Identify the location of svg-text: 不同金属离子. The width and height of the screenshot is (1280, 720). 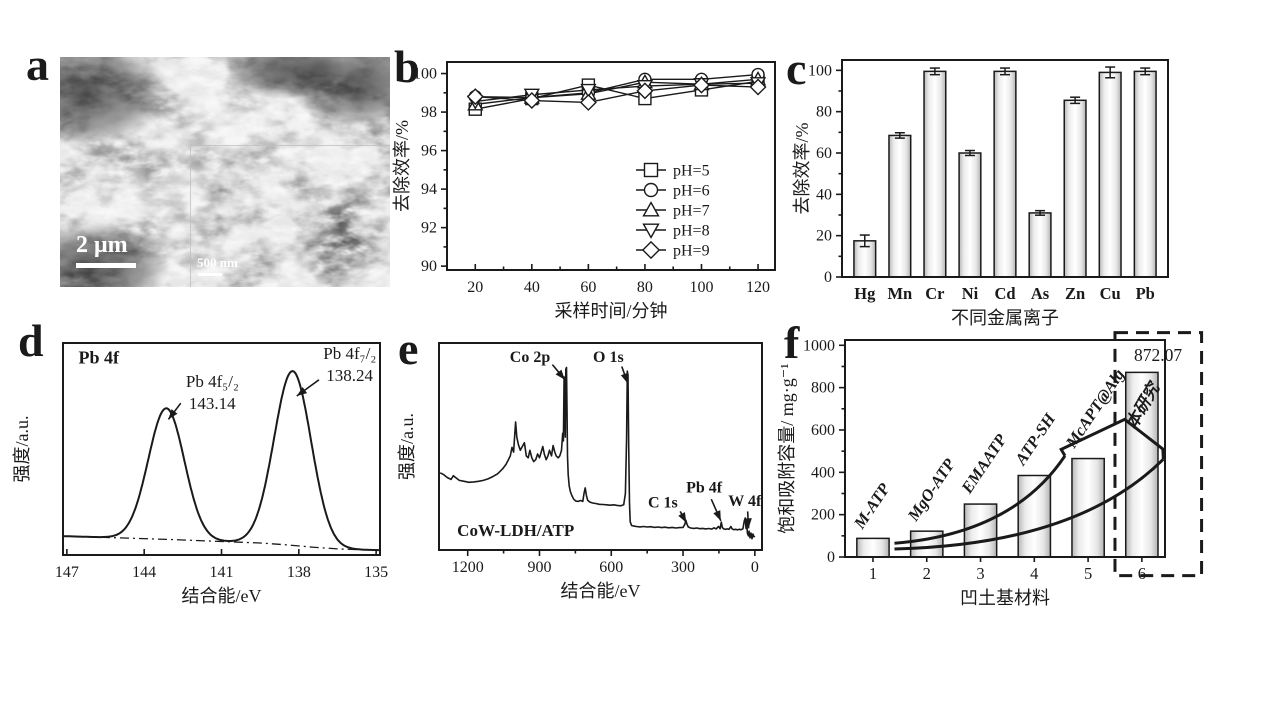
(1005, 318).